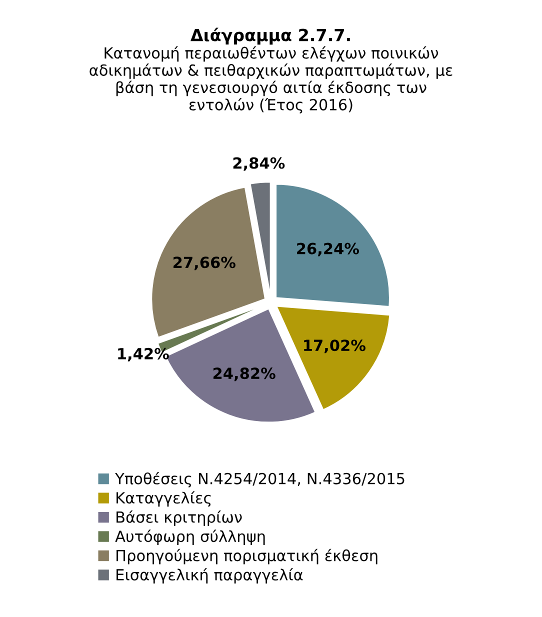  Describe the element at coordinates (143, 355) in the screenshot. I see `data-label: 1,42%` at that location.